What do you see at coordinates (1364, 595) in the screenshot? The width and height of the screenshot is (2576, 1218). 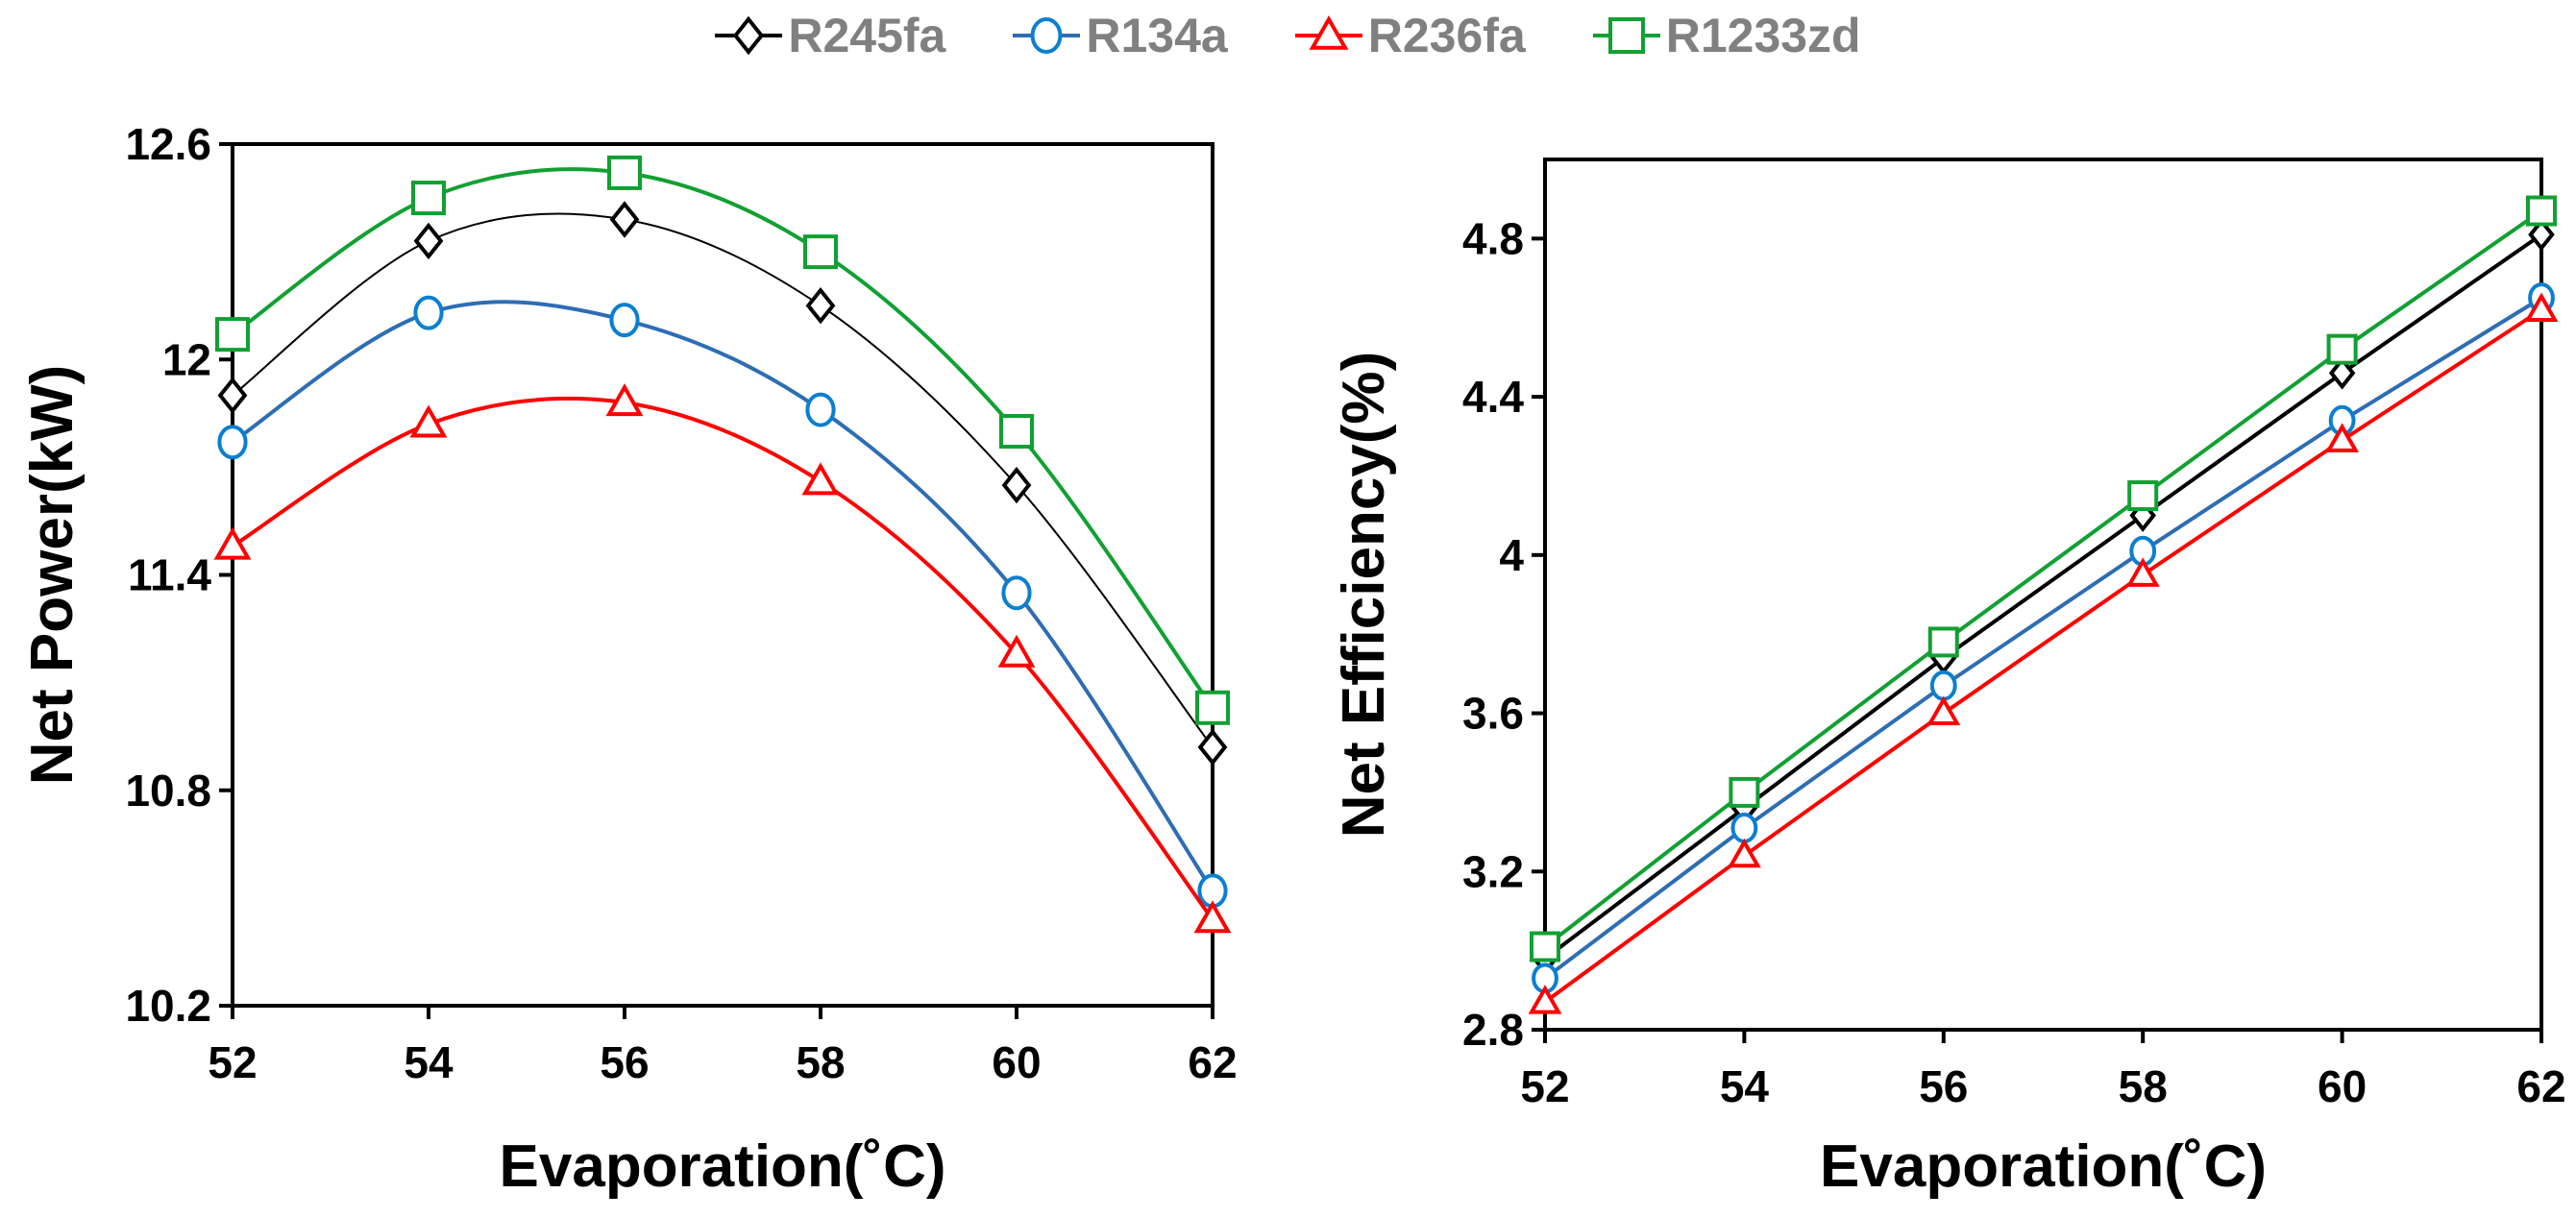 I see `y-axis-title: Net Efficiency(%)` at bounding box center [1364, 595].